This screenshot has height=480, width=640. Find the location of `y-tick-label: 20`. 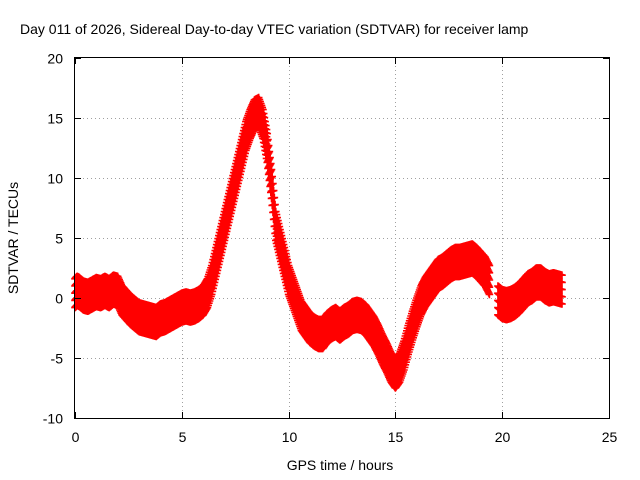

y-tick-label: 20 is located at coordinates (55, 59).